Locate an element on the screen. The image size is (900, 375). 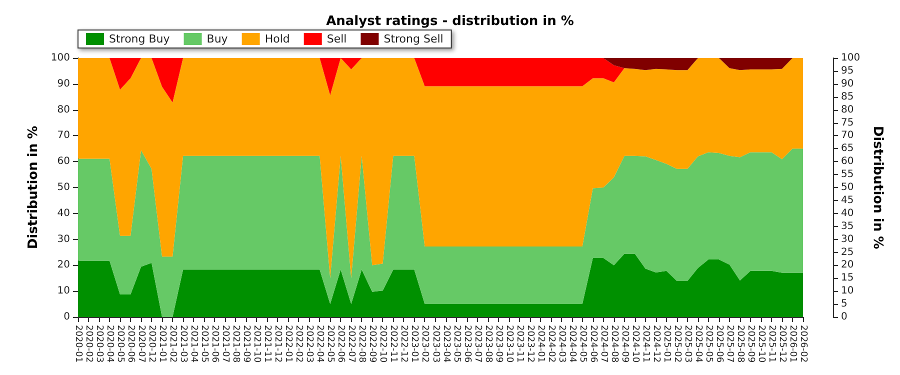
x-tick-label: 2024-03 is located at coordinates (561, 344).